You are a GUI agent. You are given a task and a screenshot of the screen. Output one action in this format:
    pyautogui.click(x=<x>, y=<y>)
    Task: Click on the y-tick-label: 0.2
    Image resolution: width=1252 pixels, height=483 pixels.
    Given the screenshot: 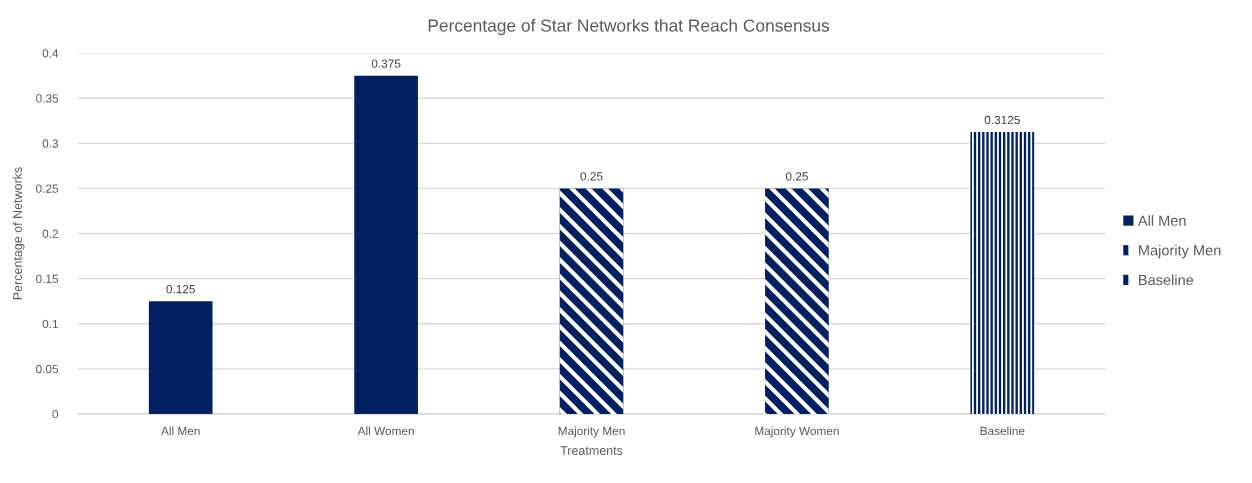 What is the action you would take?
    pyautogui.click(x=50, y=233)
    